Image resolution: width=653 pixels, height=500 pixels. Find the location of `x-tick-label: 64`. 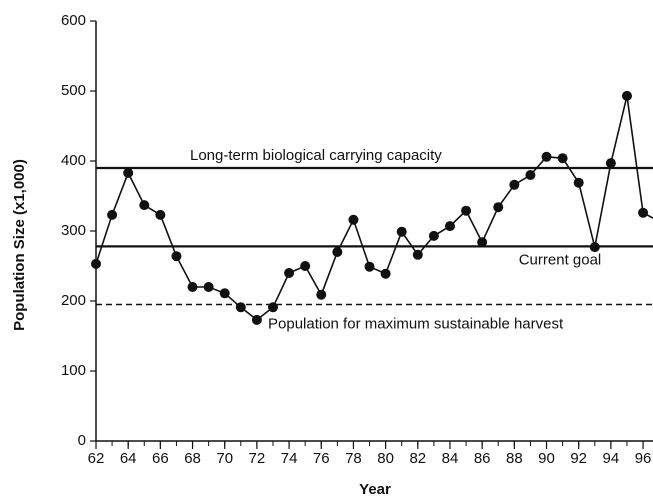

x-tick-label: 64 is located at coordinates (128, 458).